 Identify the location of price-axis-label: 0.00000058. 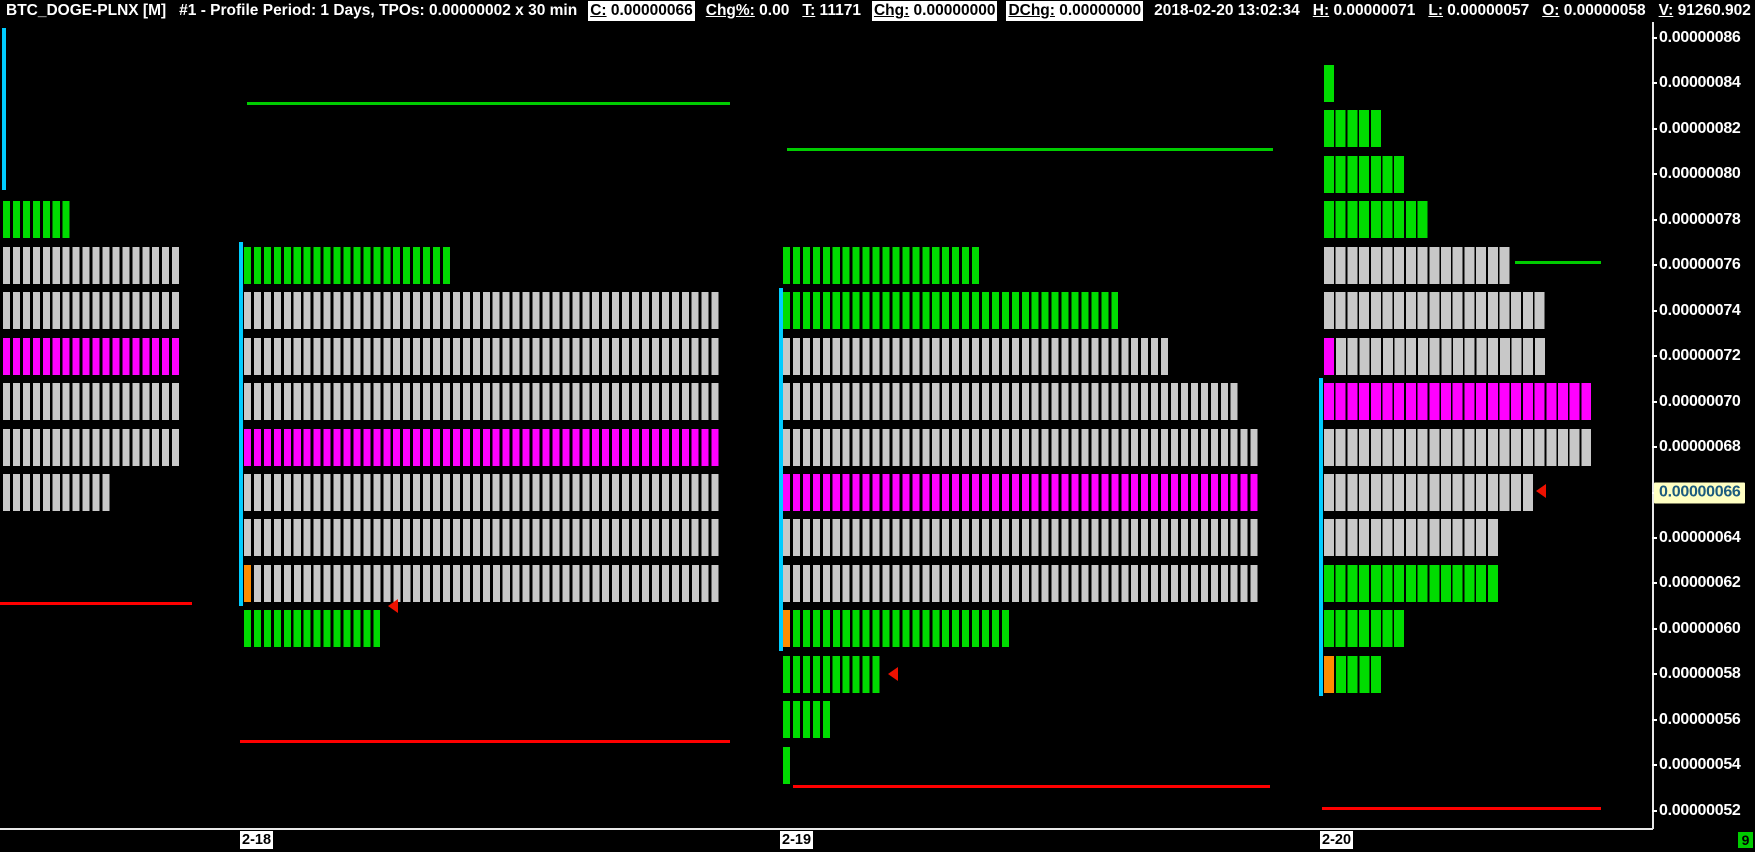
(1700, 674).